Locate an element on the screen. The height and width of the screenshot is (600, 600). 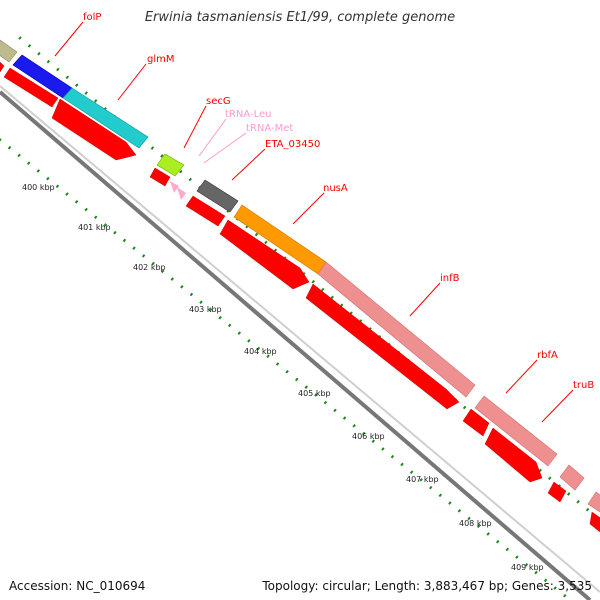
cds-arrow-folP is located at coordinates (2, 67).